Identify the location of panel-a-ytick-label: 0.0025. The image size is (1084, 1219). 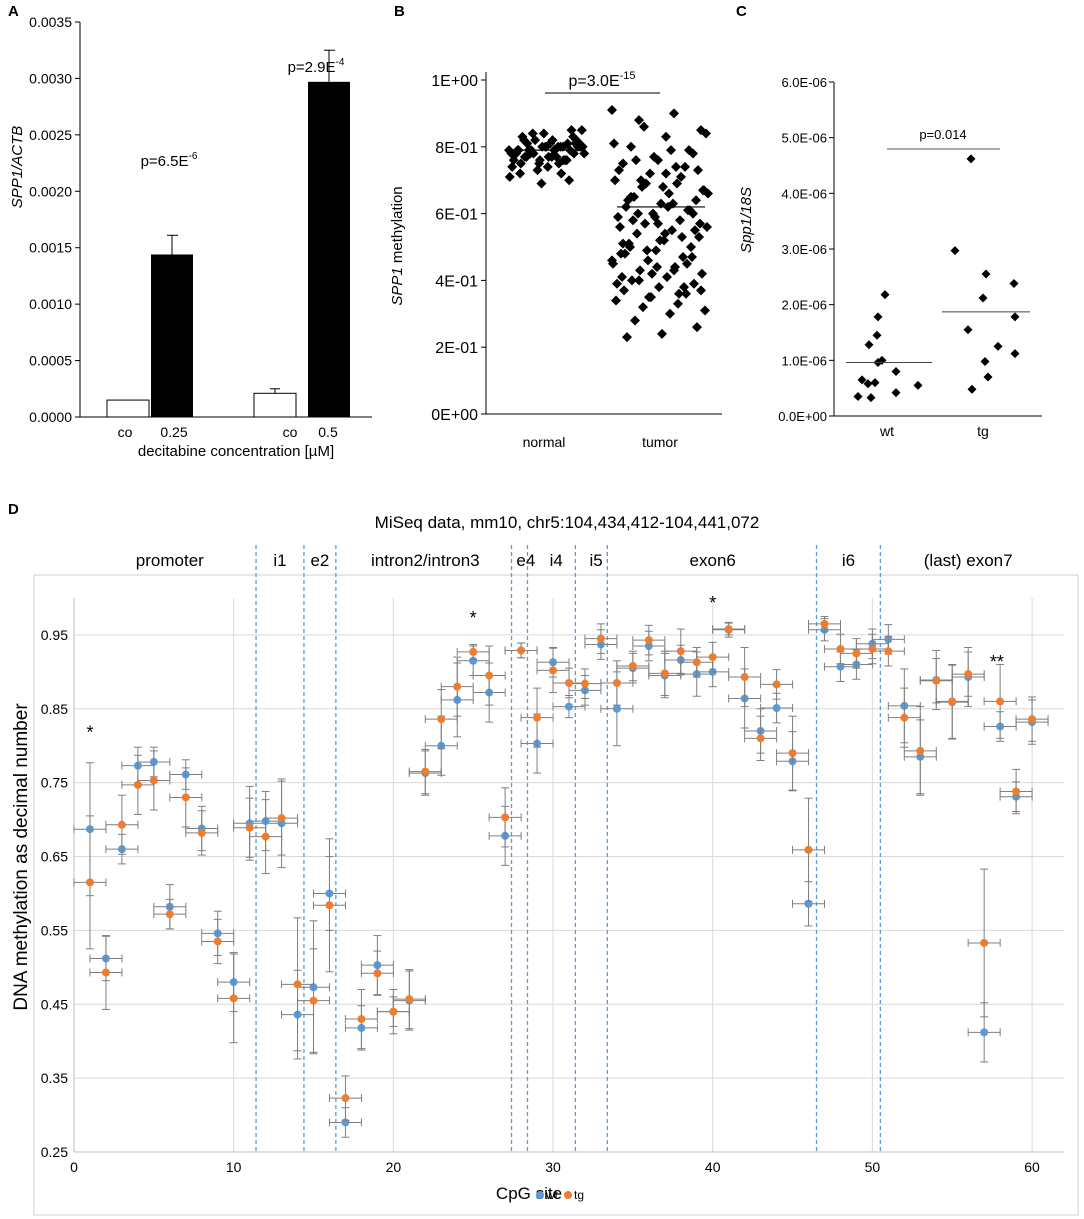
(50, 135).